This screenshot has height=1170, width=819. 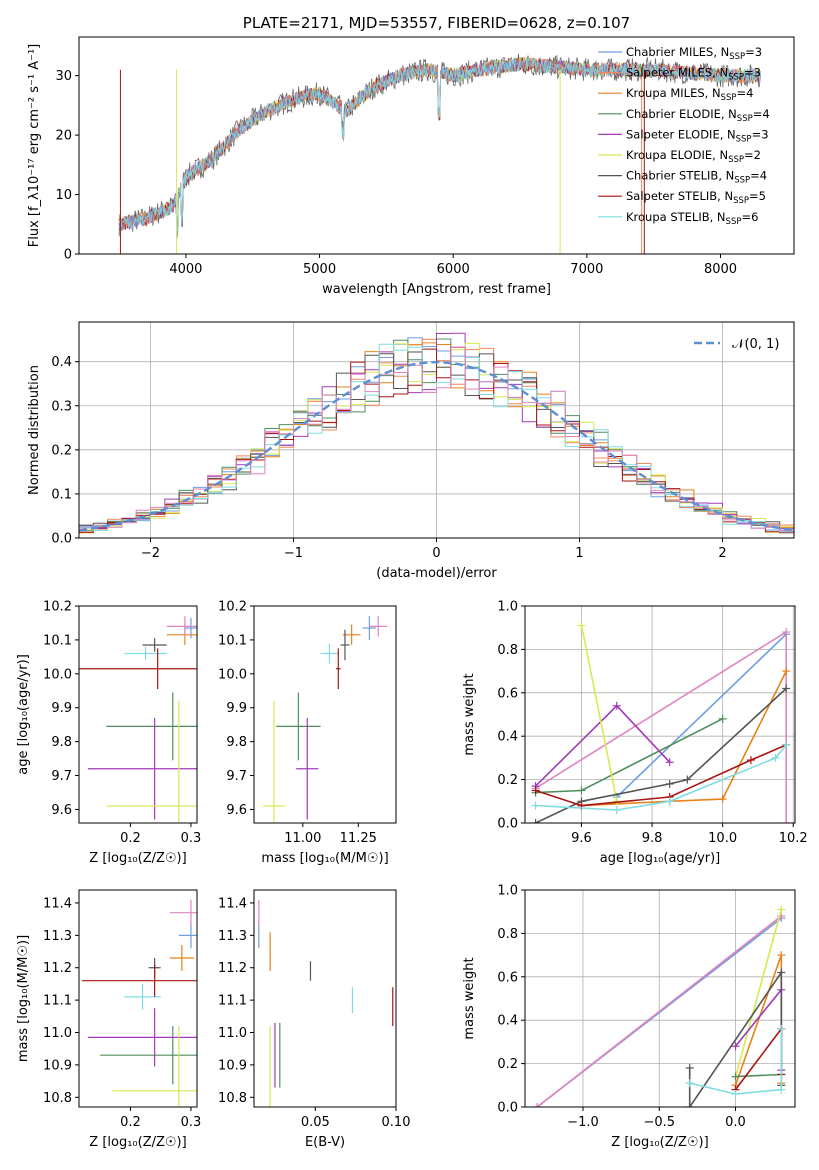 I want to click on y-axis-label: Flux [f_λ10⁻¹⁷ erg cm⁻² s⁻¹ A⁻¹], so click(x=34, y=146).